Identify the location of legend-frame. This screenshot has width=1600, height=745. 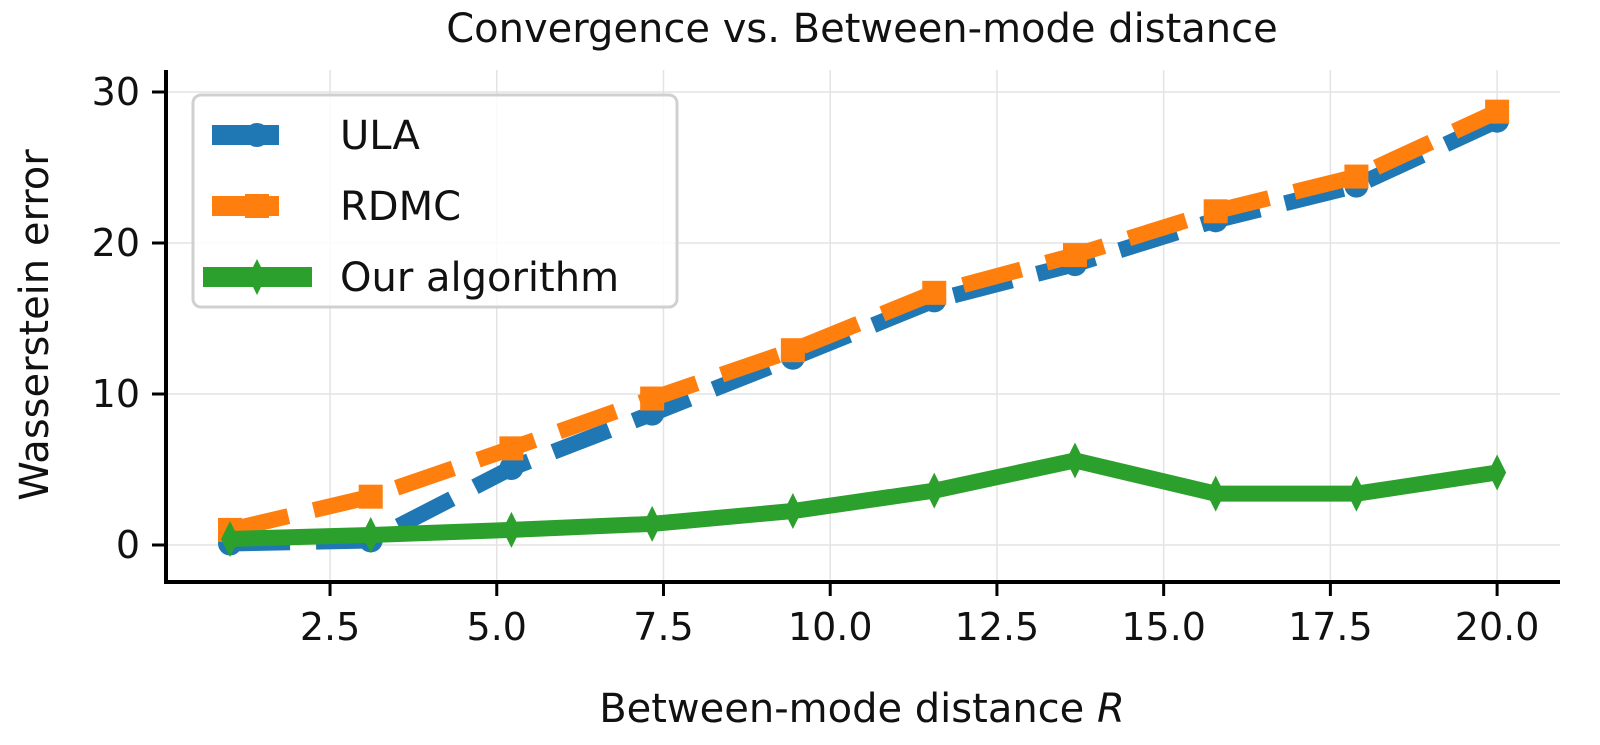
(435, 201).